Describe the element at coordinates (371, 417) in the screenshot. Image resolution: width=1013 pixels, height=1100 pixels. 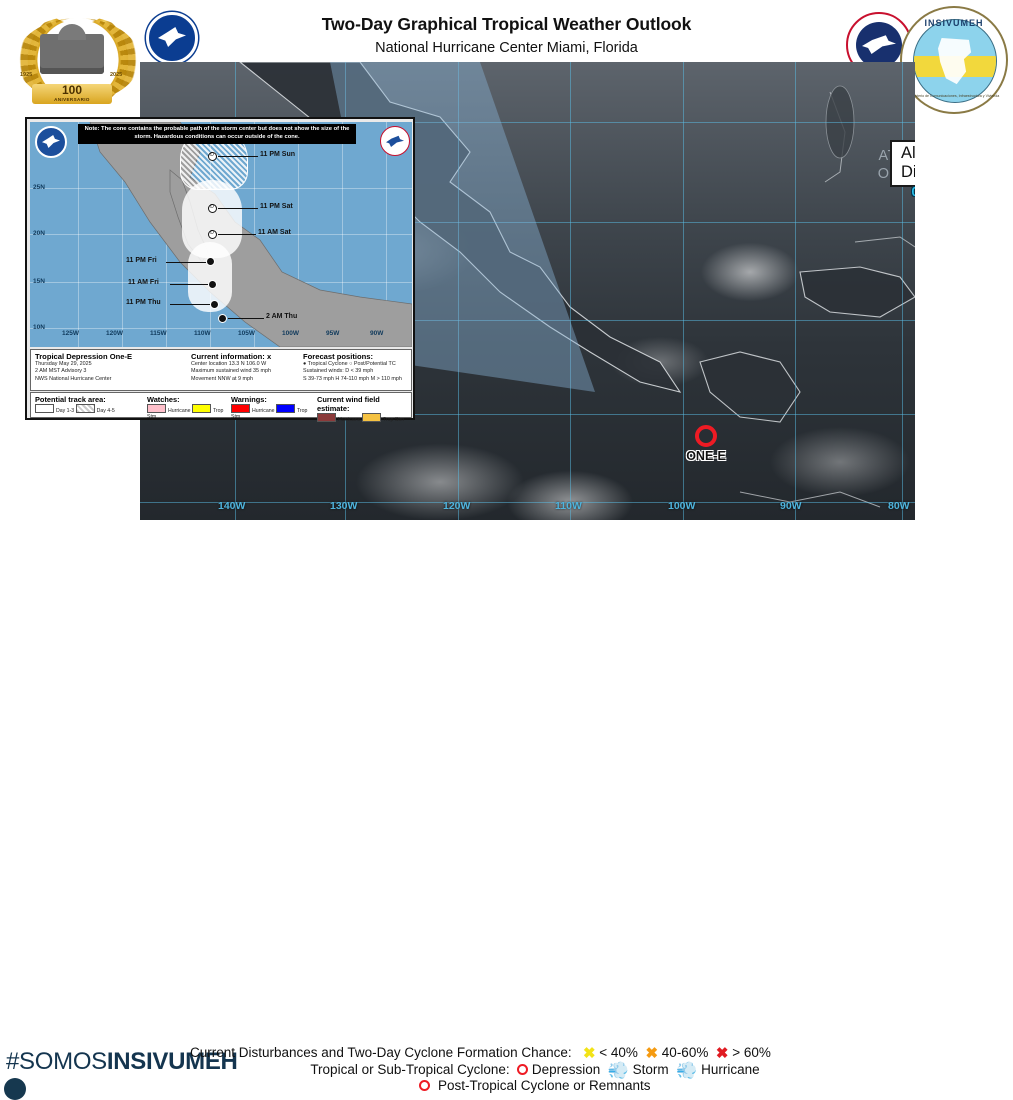
I see `wind-tropstm-swatch-icon` at that location.